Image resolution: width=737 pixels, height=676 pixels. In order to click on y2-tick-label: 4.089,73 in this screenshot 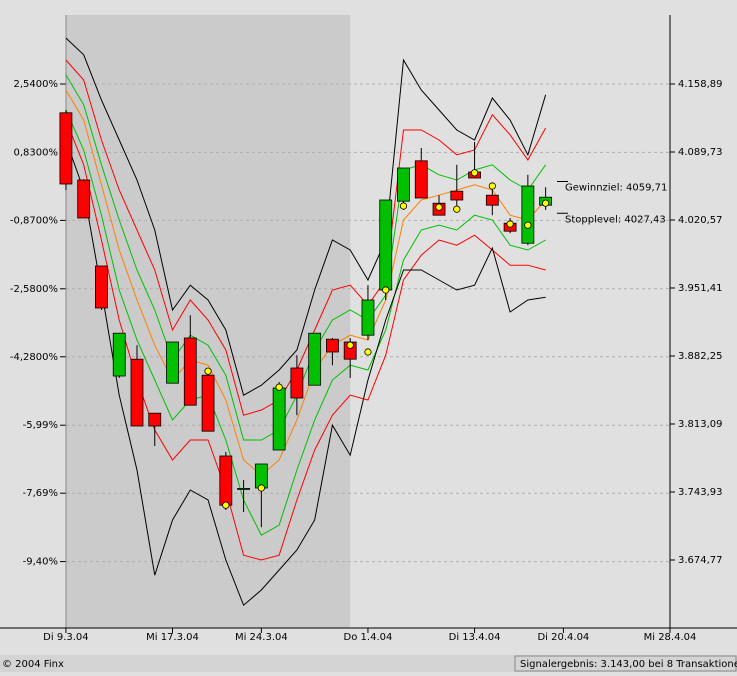, I will do `click(700, 152)`.